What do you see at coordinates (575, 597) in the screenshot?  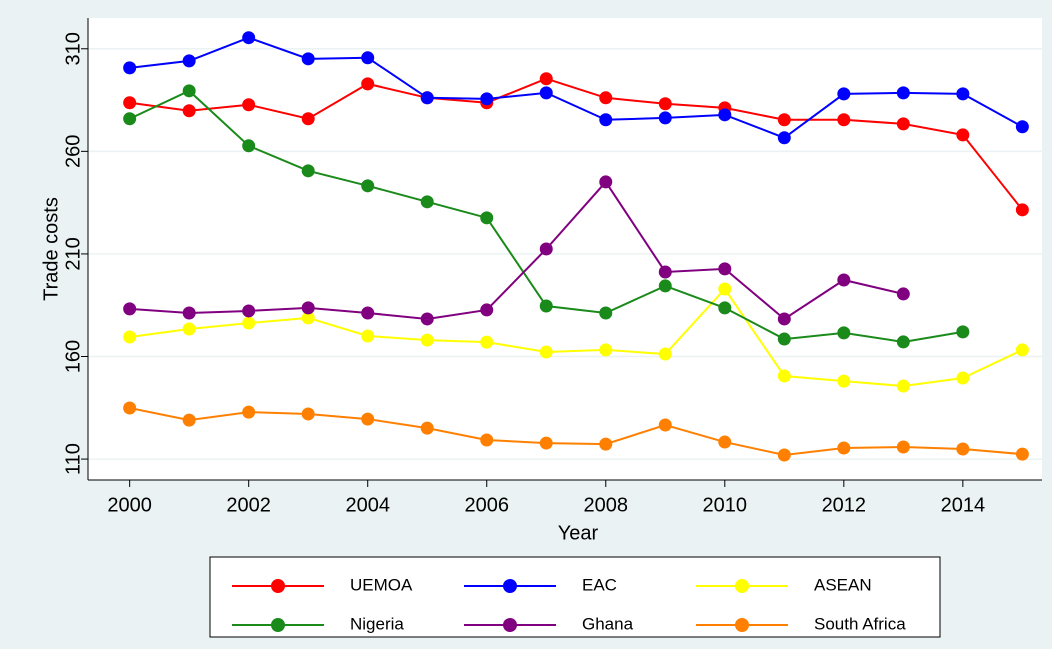 I see `legend-box` at bounding box center [575, 597].